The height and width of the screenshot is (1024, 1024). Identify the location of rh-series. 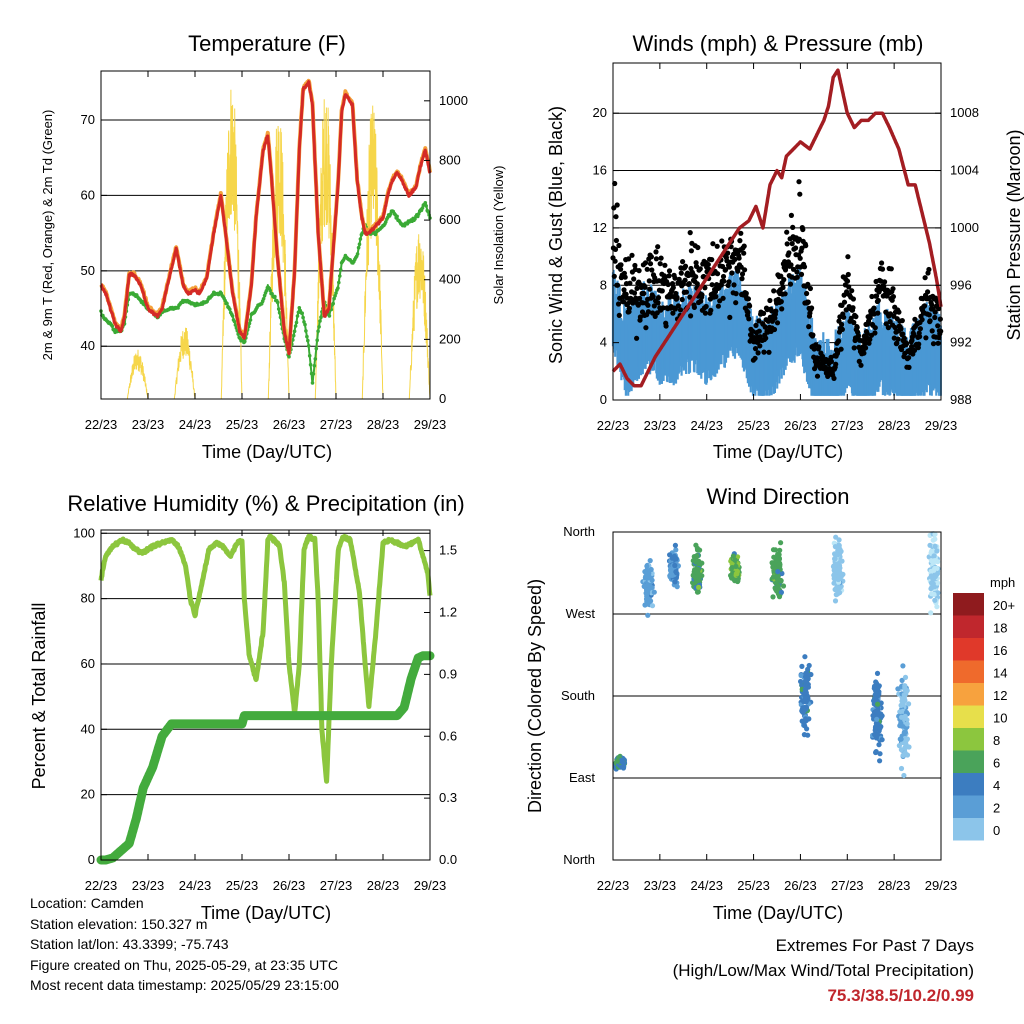
(265, 699).